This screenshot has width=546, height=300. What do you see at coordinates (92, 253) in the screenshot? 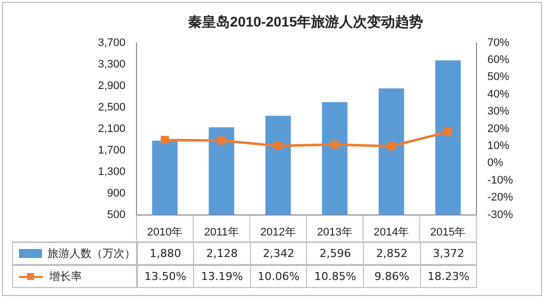
I see `legend-label: 旅游人数（万次）` at bounding box center [92, 253].